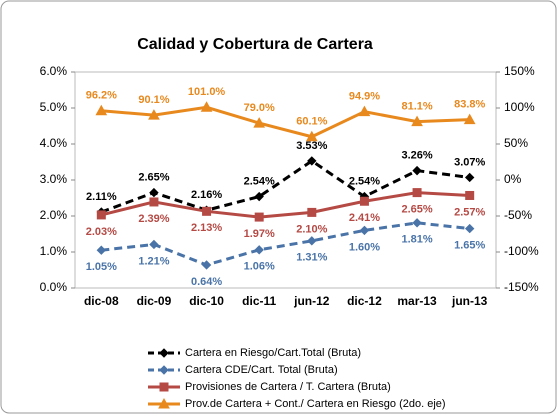 Image resolution: width=557 pixels, height=414 pixels. Describe the element at coordinates (154, 301) in the screenshot. I see `x-tick-label: dic-09` at that location.